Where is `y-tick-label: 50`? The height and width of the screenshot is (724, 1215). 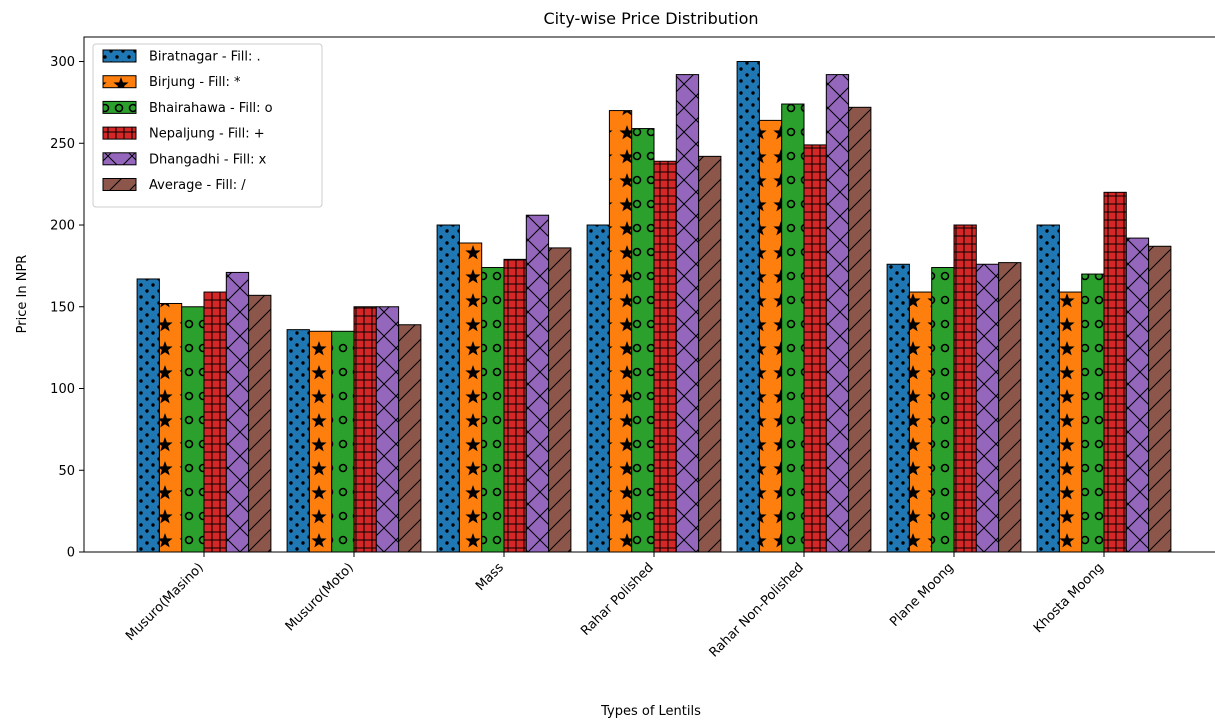 y-tick-label: 50 is located at coordinates (66, 471).